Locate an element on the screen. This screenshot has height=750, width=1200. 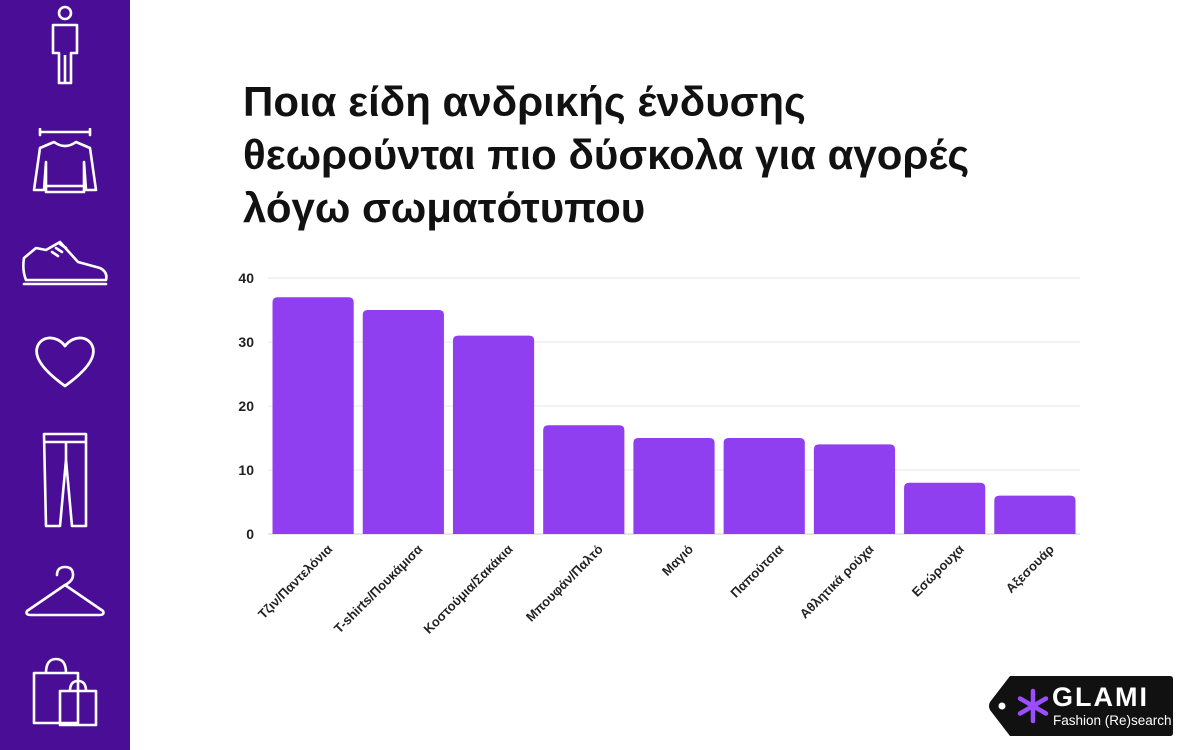
x-tick-label: T-shirts/Πουκάμισα is located at coordinates (378, 589).